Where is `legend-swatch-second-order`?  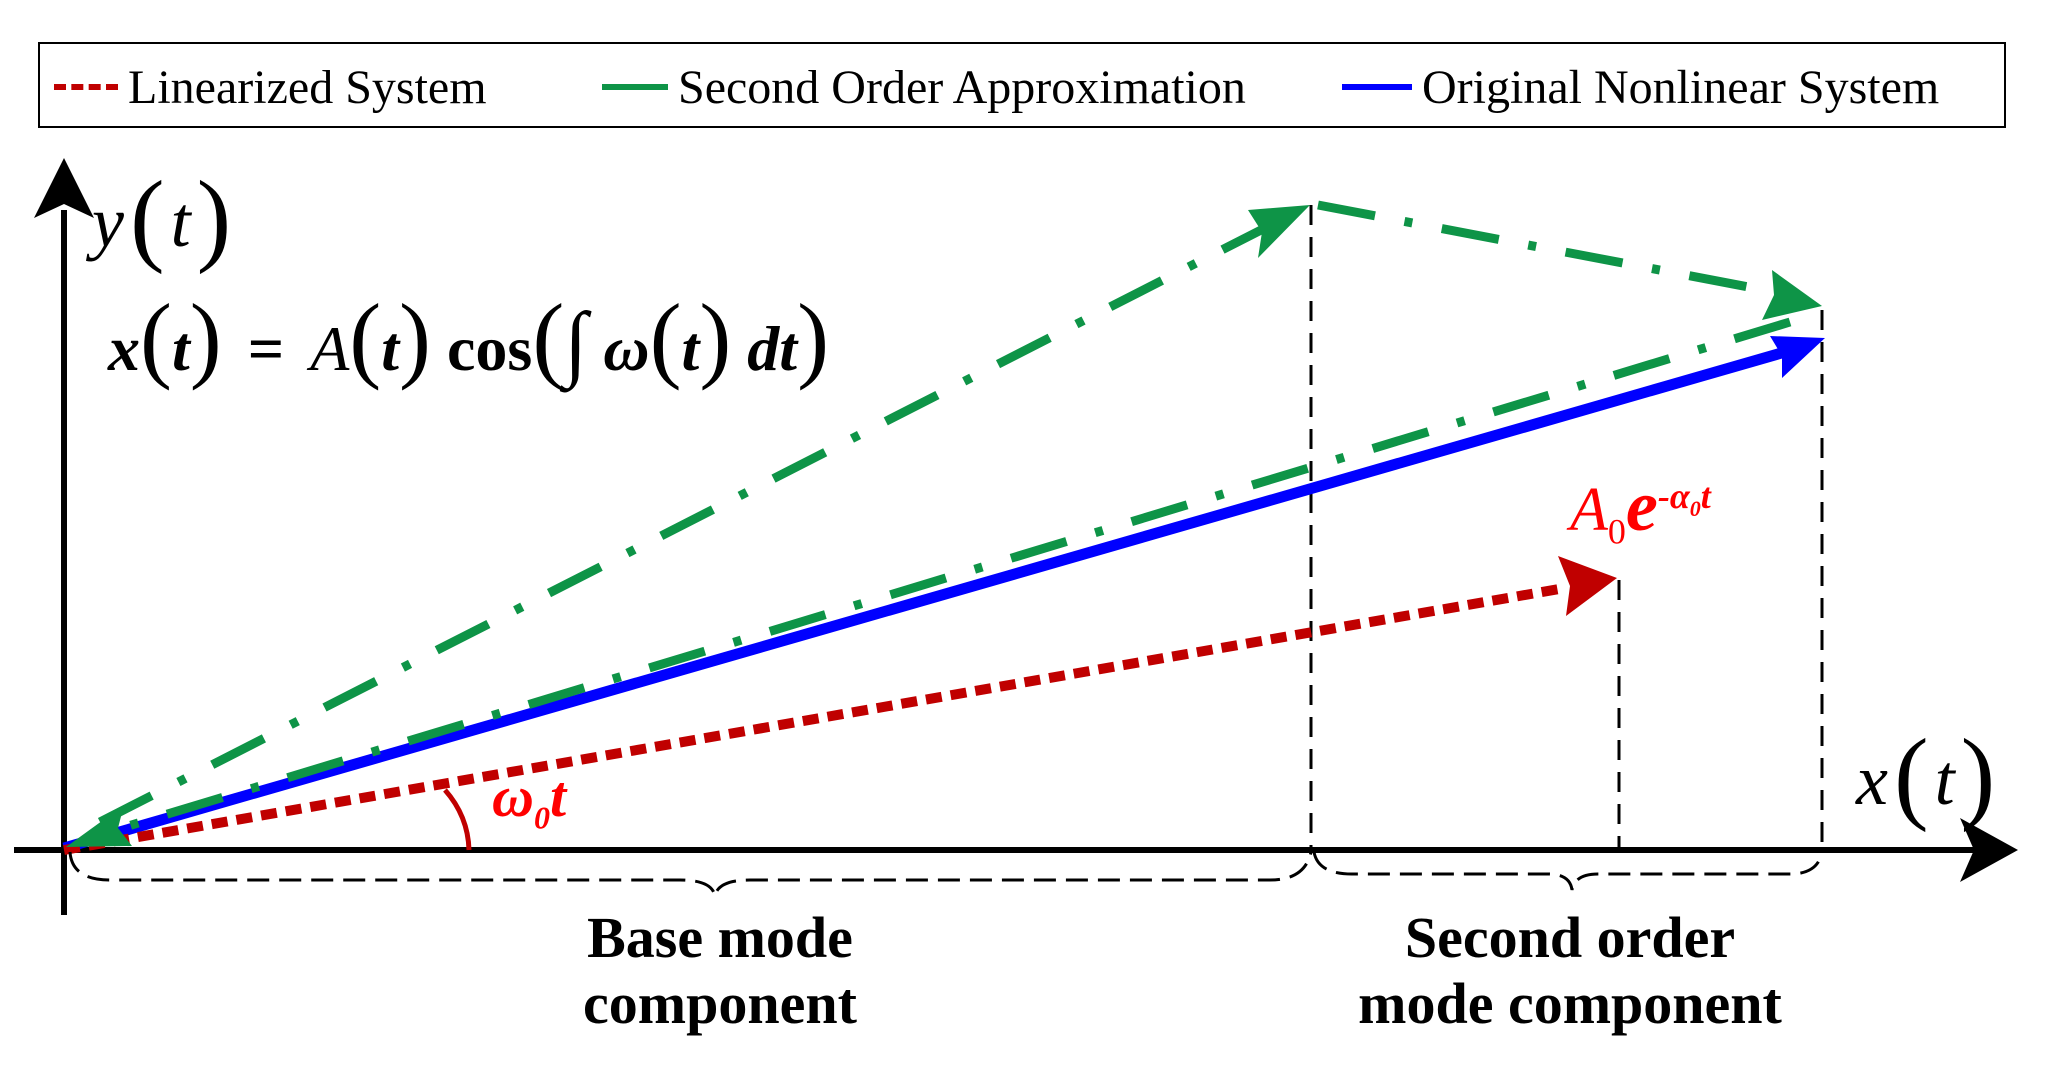
legend-swatch-second-order is located at coordinates (635, 87).